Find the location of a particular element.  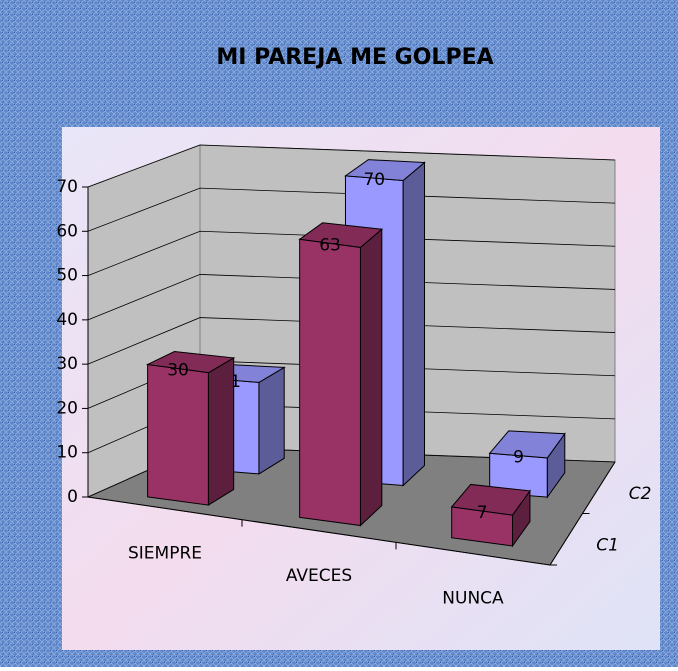

y-tick-label: 20 is located at coordinates (67, 408).